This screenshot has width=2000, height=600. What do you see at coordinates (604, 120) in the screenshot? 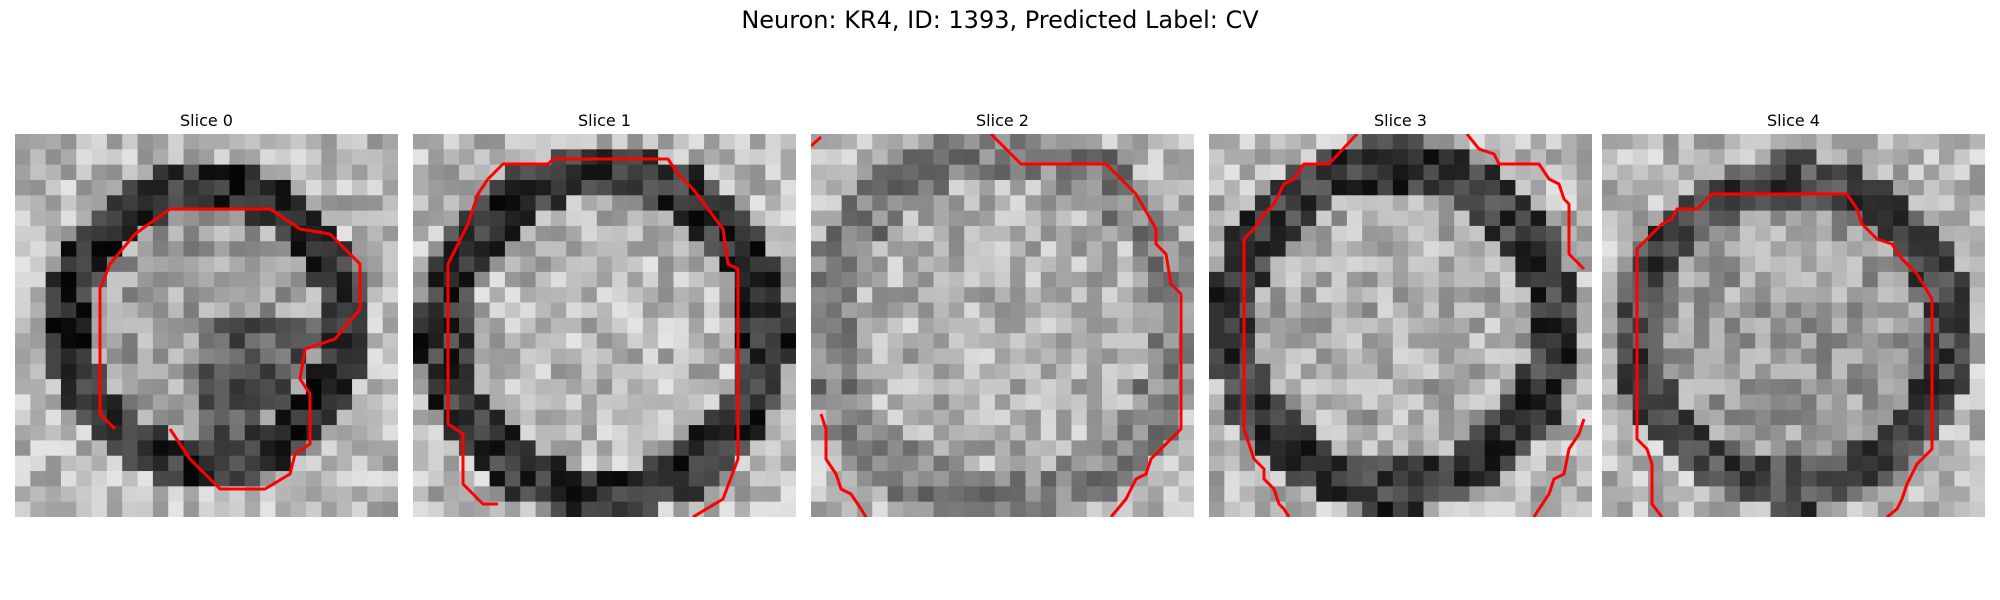
I see `slice-title-1: Slice 1` at bounding box center [604, 120].